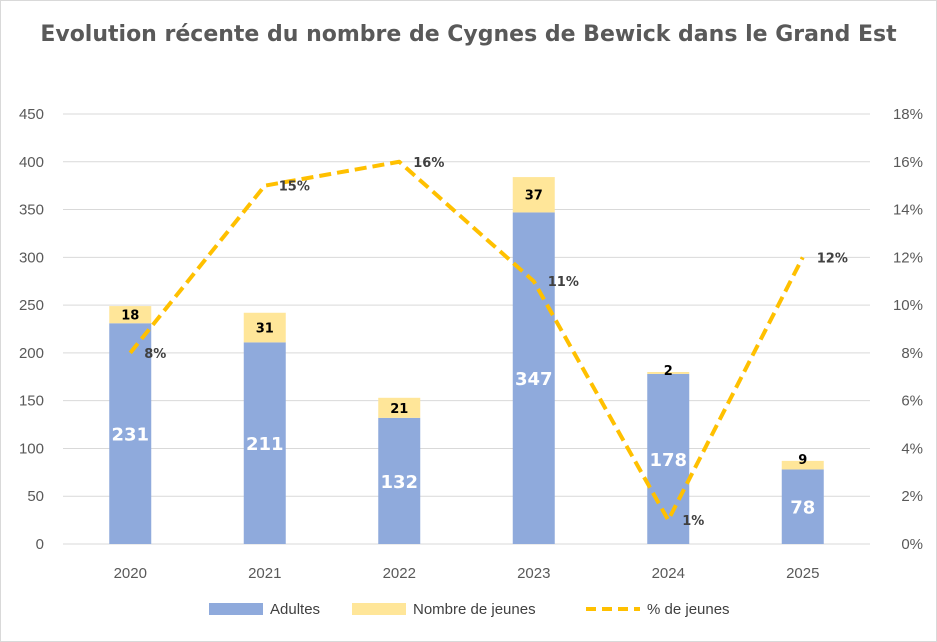 Image resolution: width=937 pixels, height=642 pixels. Describe the element at coordinates (912, 353) in the screenshot. I see `y2-tick-label: 8%` at that location.